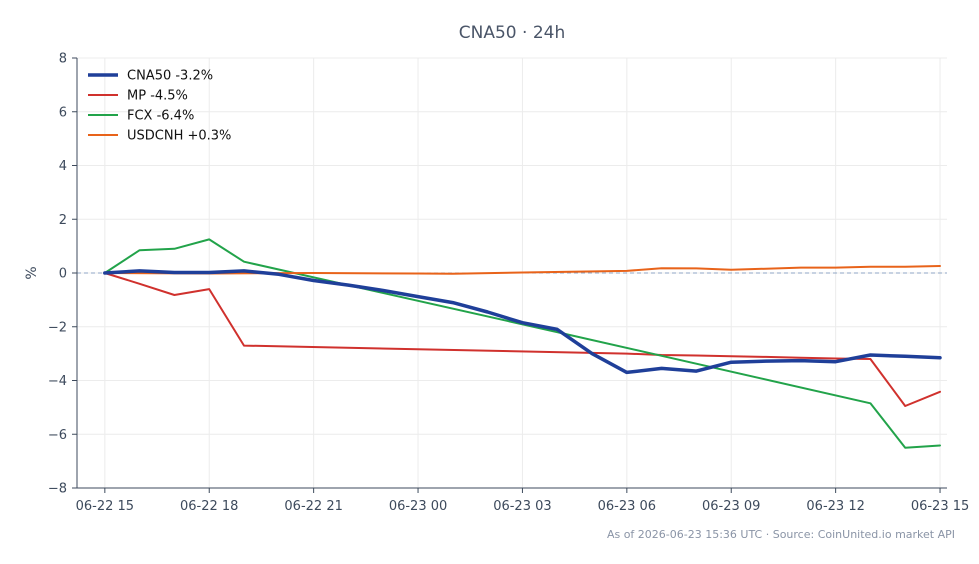  I want to click on y-tick-label: 6, so click(63, 112).